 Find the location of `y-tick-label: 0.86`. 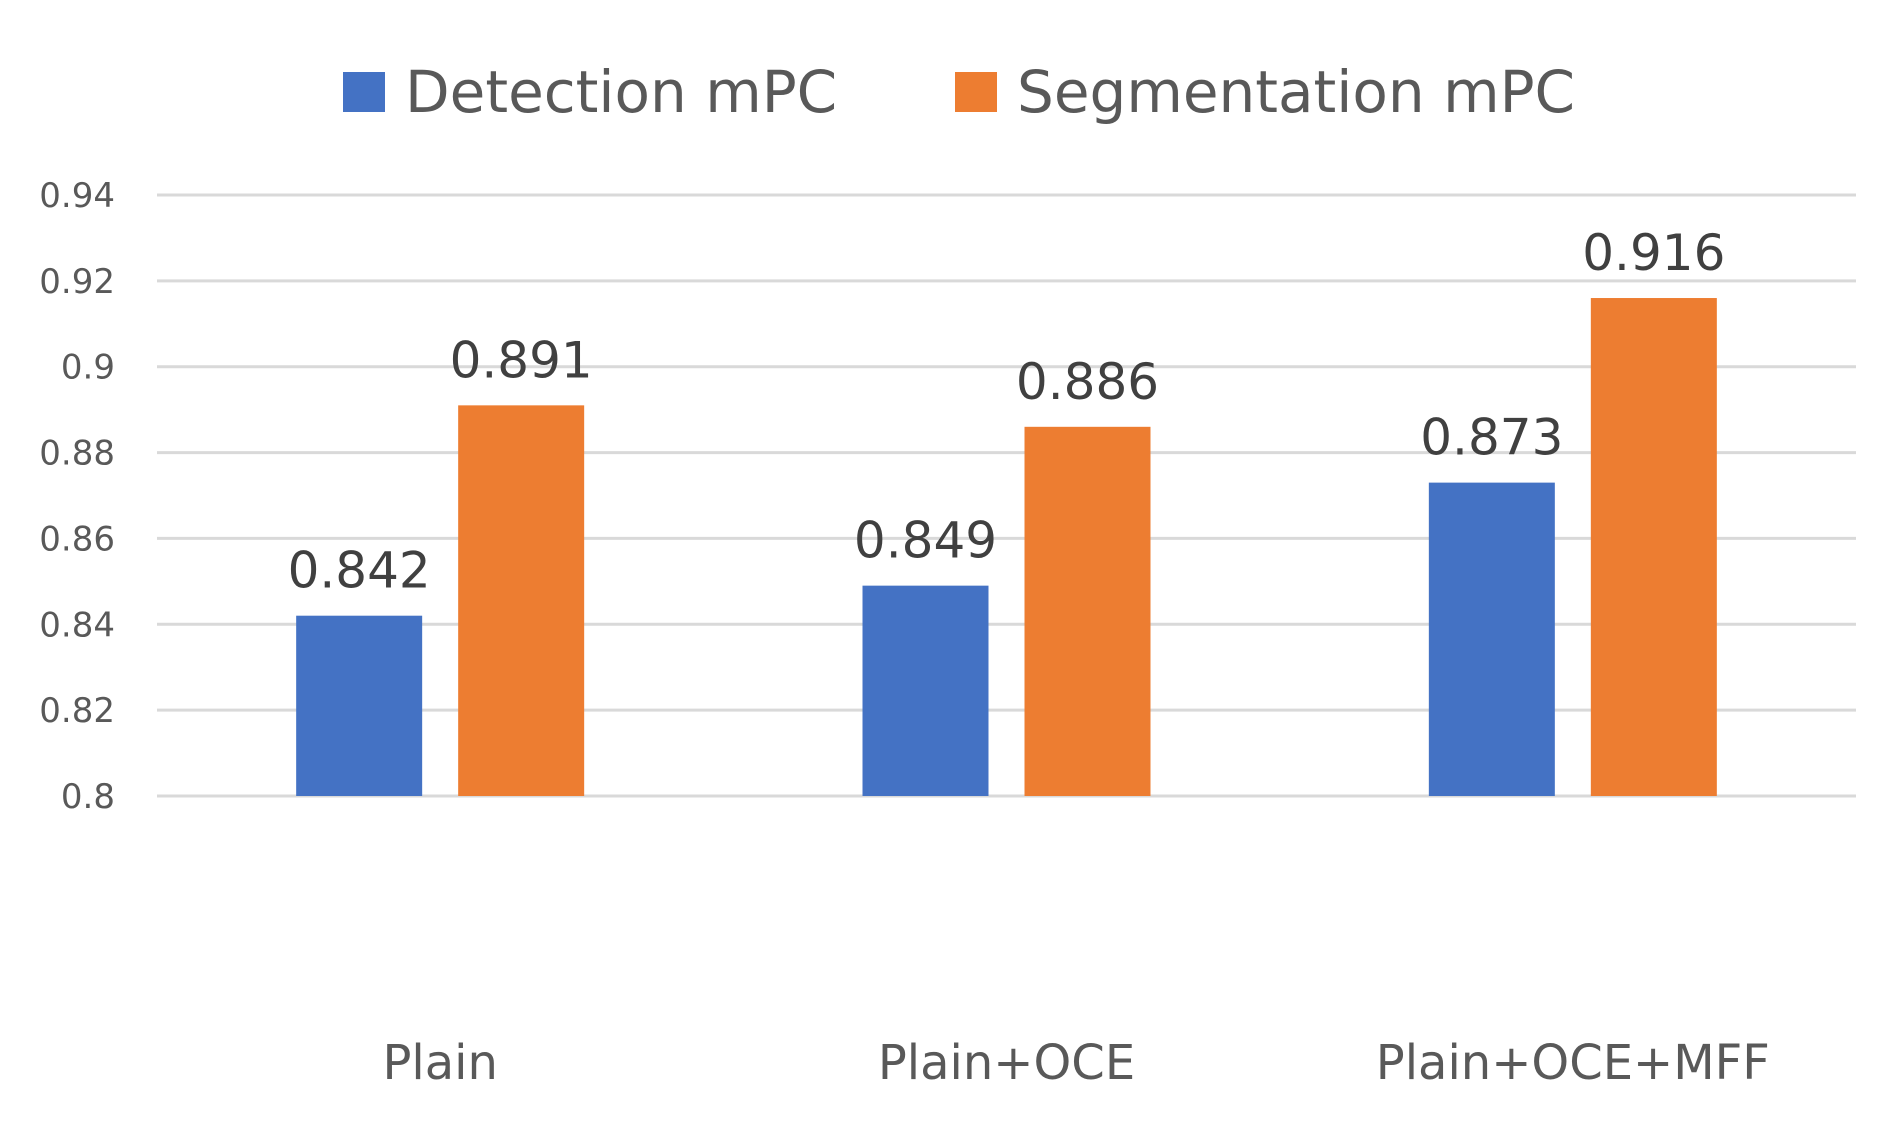

y-tick-label: 0.86 is located at coordinates (77, 539).